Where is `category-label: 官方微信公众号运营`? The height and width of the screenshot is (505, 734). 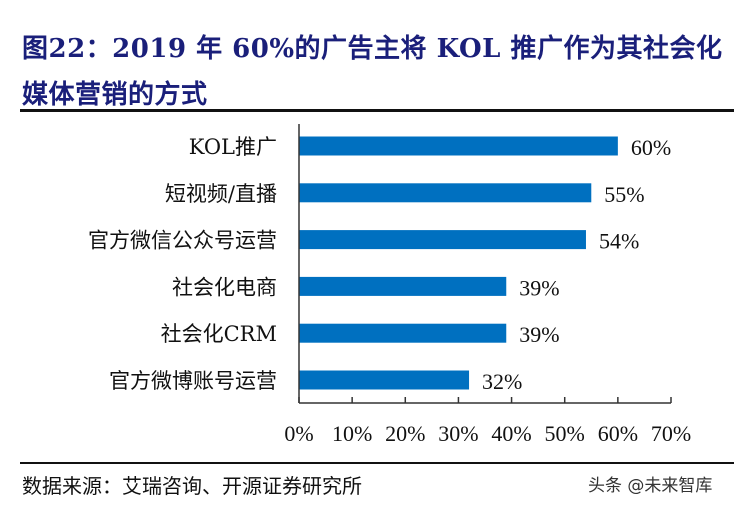
category-label: 官方微信公众号运营 is located at coordinates (182, 241).